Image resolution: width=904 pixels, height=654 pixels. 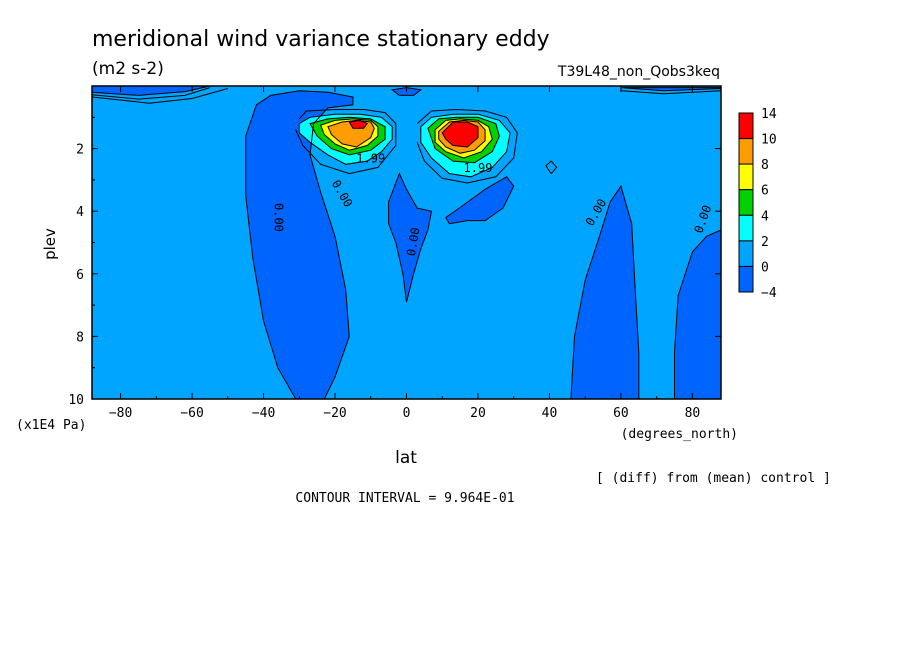 What do you see at coordinates (713, 478) in the screenshot?
I see `diff-note: [ (diff) from (mean) control ]` at bounding box center [713, 478].